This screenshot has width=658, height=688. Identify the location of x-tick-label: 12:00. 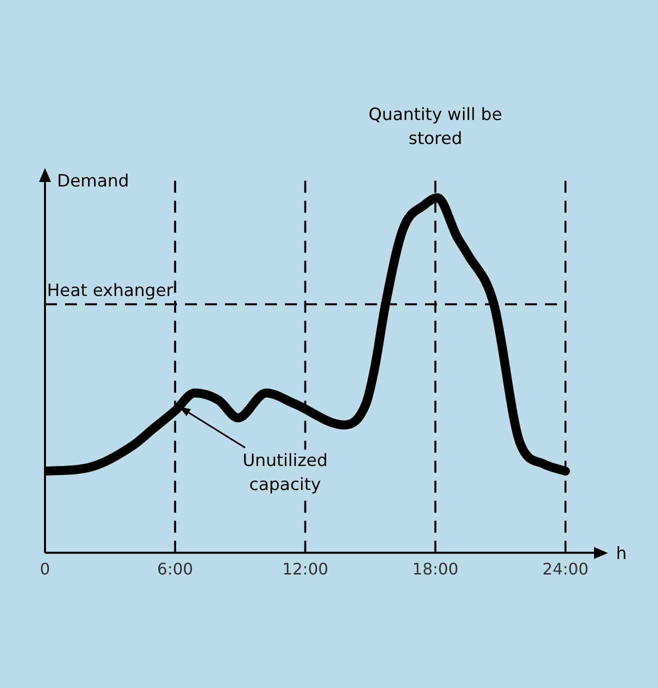
(305, 569).